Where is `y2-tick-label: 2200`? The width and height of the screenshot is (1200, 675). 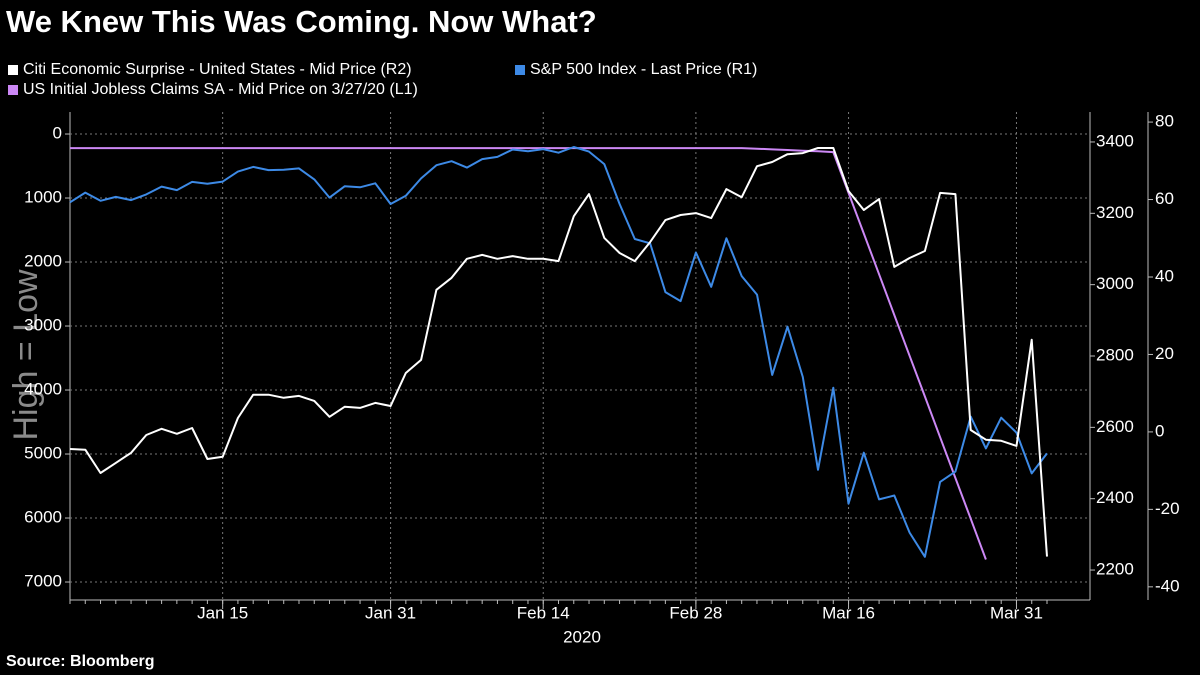 y2-tick-label: 2200 is located at coordinates (1115, 569).